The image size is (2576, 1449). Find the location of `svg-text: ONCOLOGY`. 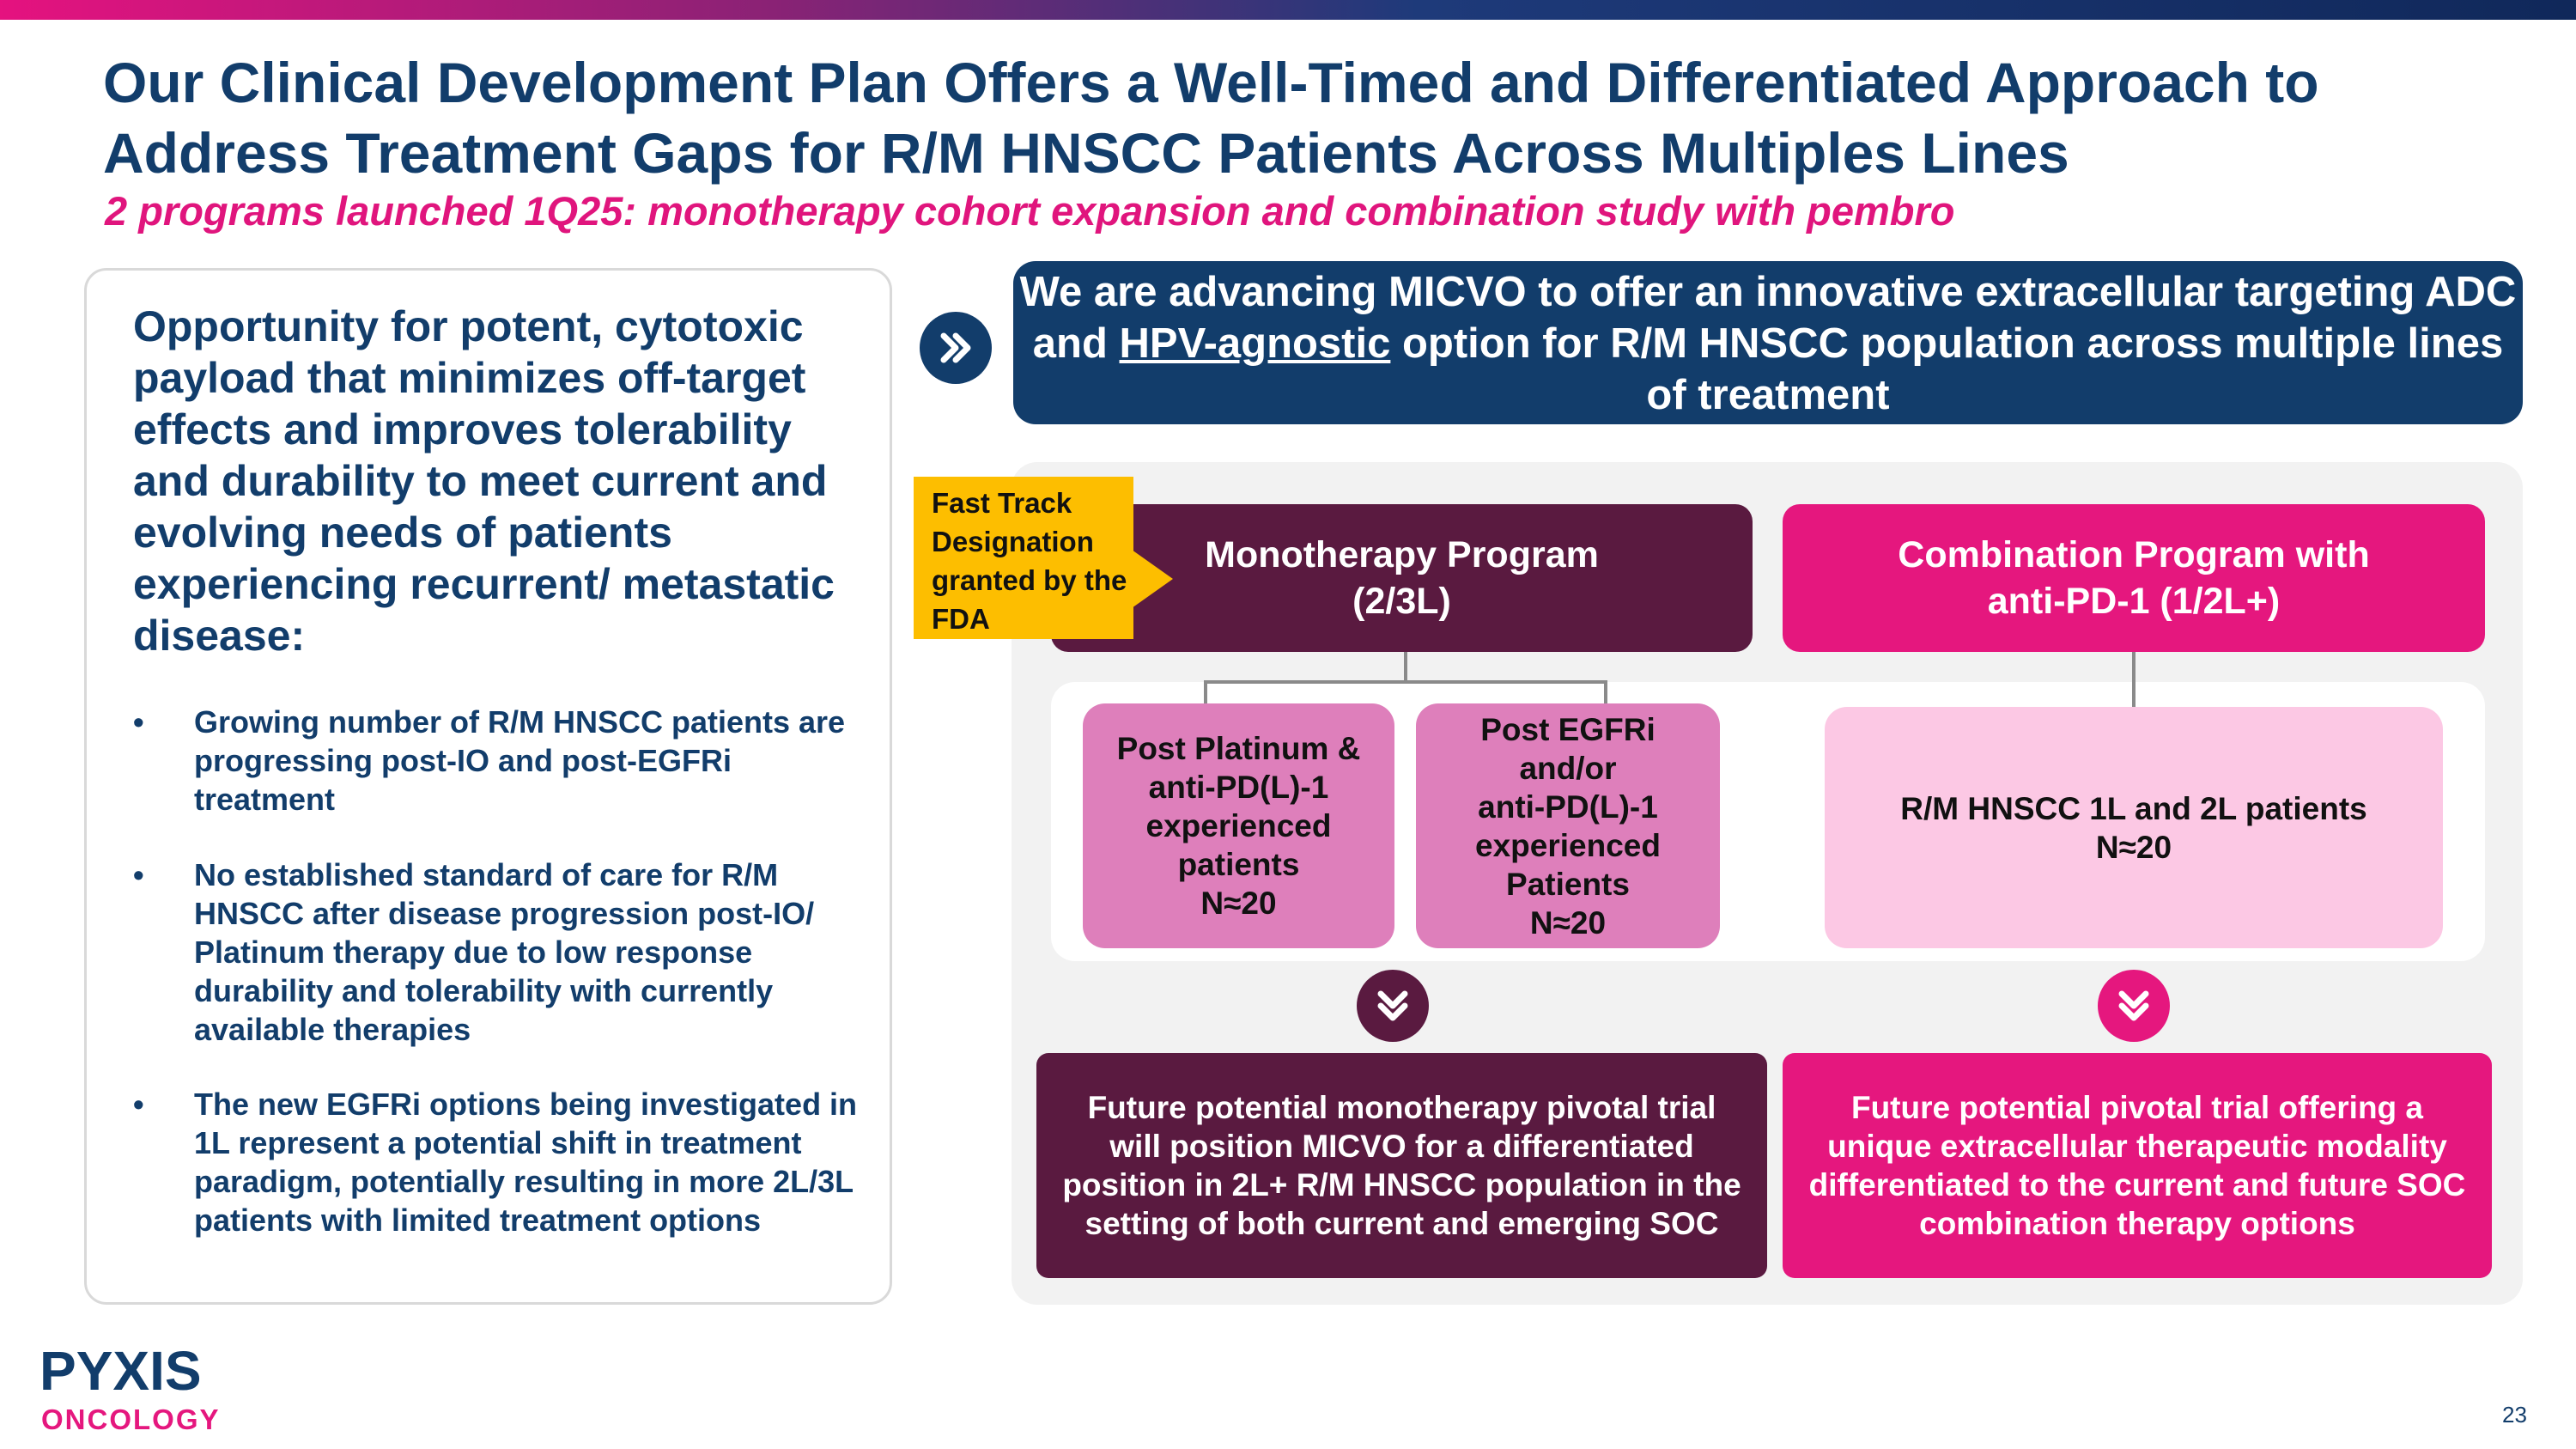

svg-text: ONCOLOGY is located at coordinates (131, 1418).